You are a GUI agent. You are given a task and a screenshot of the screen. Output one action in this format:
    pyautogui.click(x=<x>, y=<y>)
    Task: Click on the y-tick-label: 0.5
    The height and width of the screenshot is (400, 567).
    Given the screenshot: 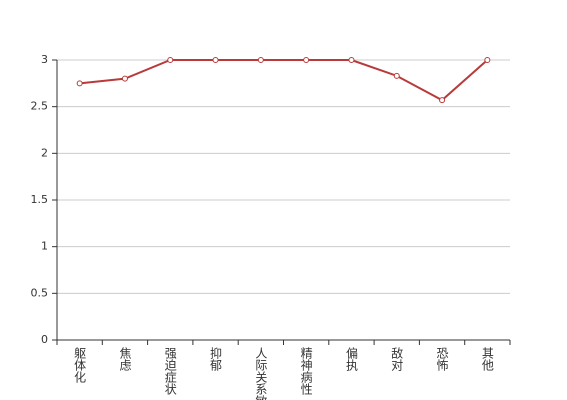 What is the action you would take?
    pyautogui.click(x=40, y=292)
    